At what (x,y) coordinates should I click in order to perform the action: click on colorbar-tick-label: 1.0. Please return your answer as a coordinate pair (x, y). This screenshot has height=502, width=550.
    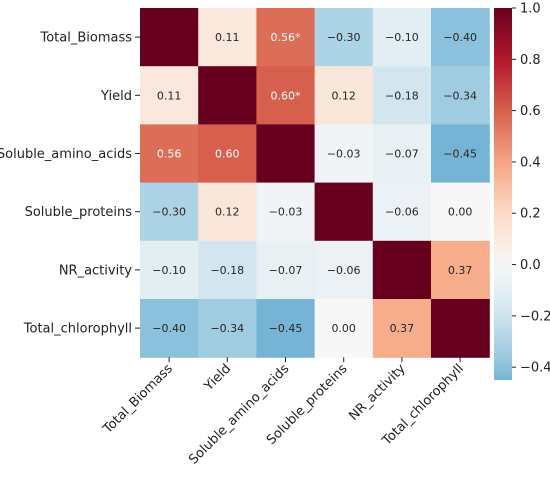
    Looking at the image, I should click on (530, 9).